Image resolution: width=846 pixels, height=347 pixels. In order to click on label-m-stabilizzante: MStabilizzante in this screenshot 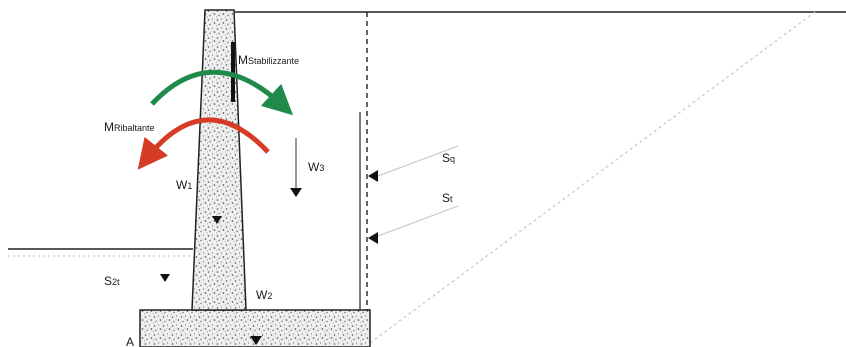, I will do `click(268, 60)`.